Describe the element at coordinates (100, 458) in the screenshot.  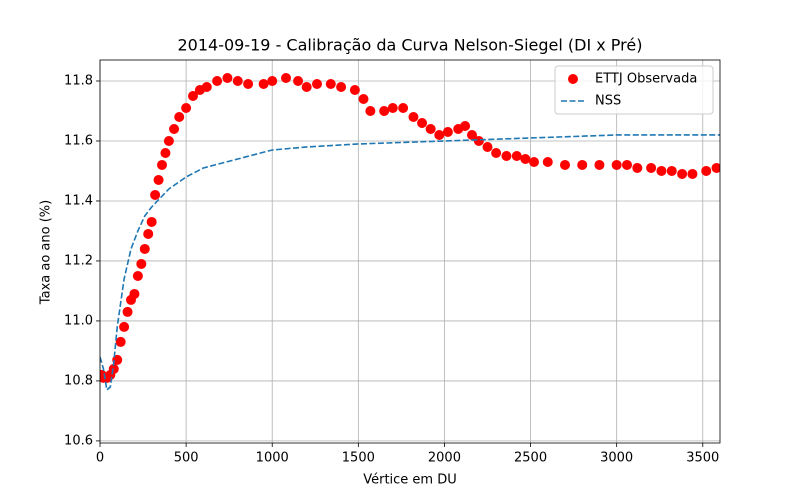
I see `x-tick-label: 0` at that location.